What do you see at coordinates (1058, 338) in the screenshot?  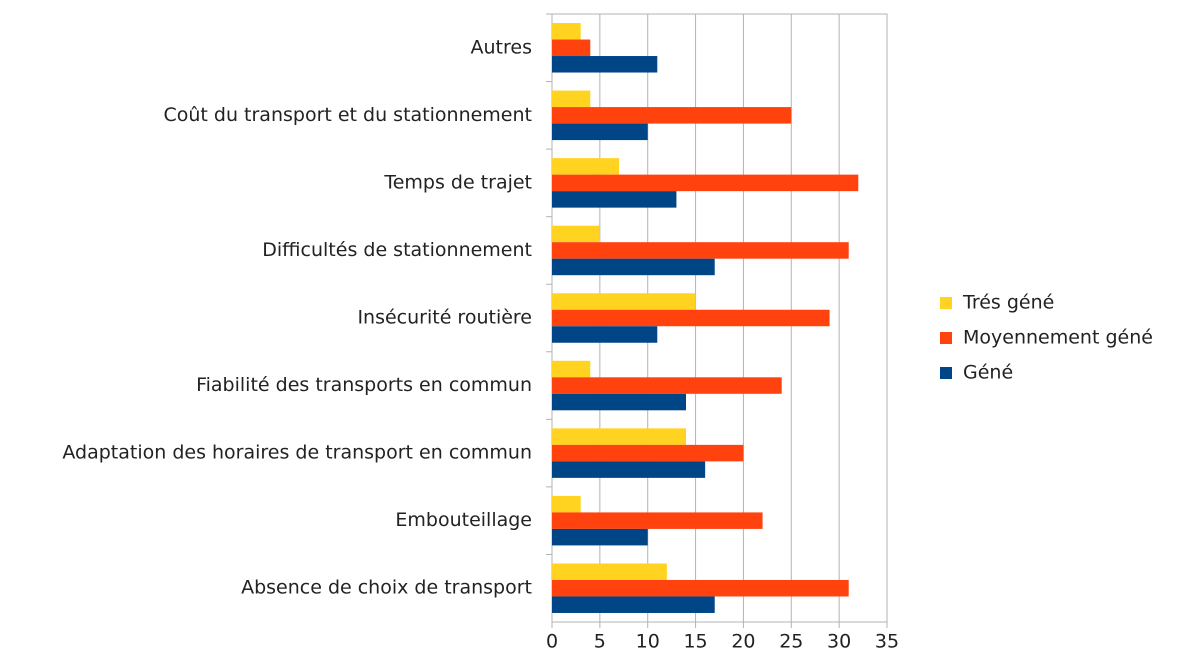 I see `legend-label: Moyennement géné` at bounding box center [1058, 338].